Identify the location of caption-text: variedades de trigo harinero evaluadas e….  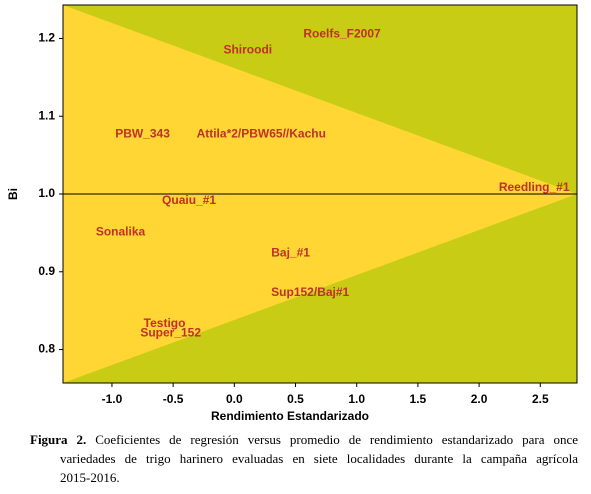
(319, 458).